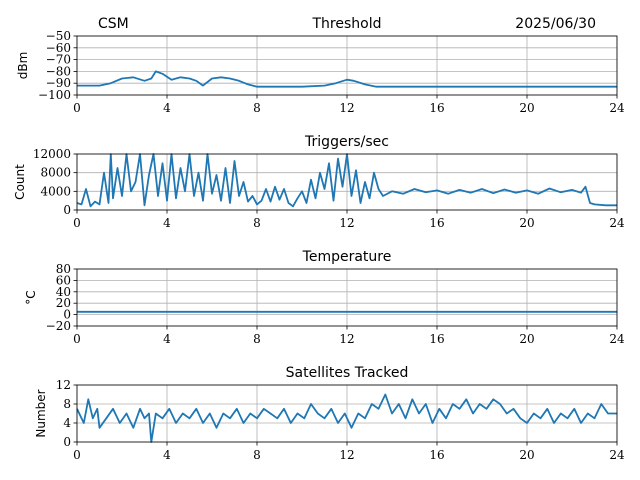 The width and height of the screenshot is (640, 480). I want to click on threshold-ytick-label: −70, so click(58, 60).